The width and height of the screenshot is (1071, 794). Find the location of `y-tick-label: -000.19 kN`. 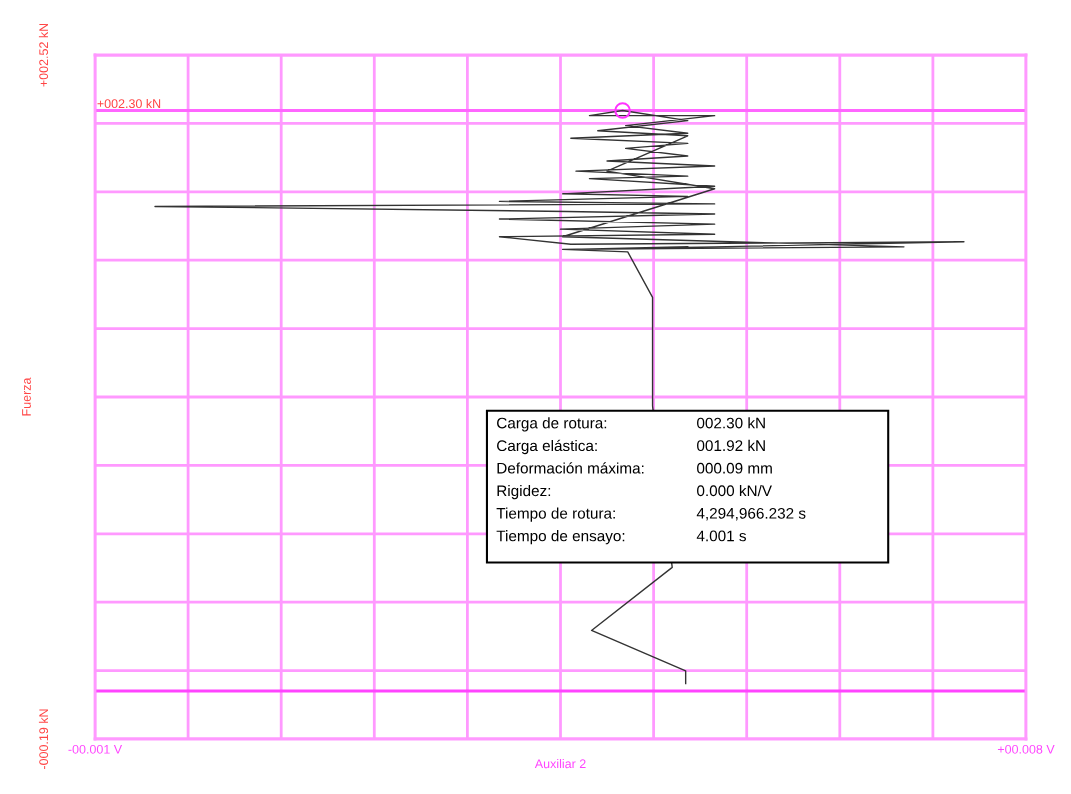

y-tick-label: -000.19 kN is located at coordinates (43, 739).